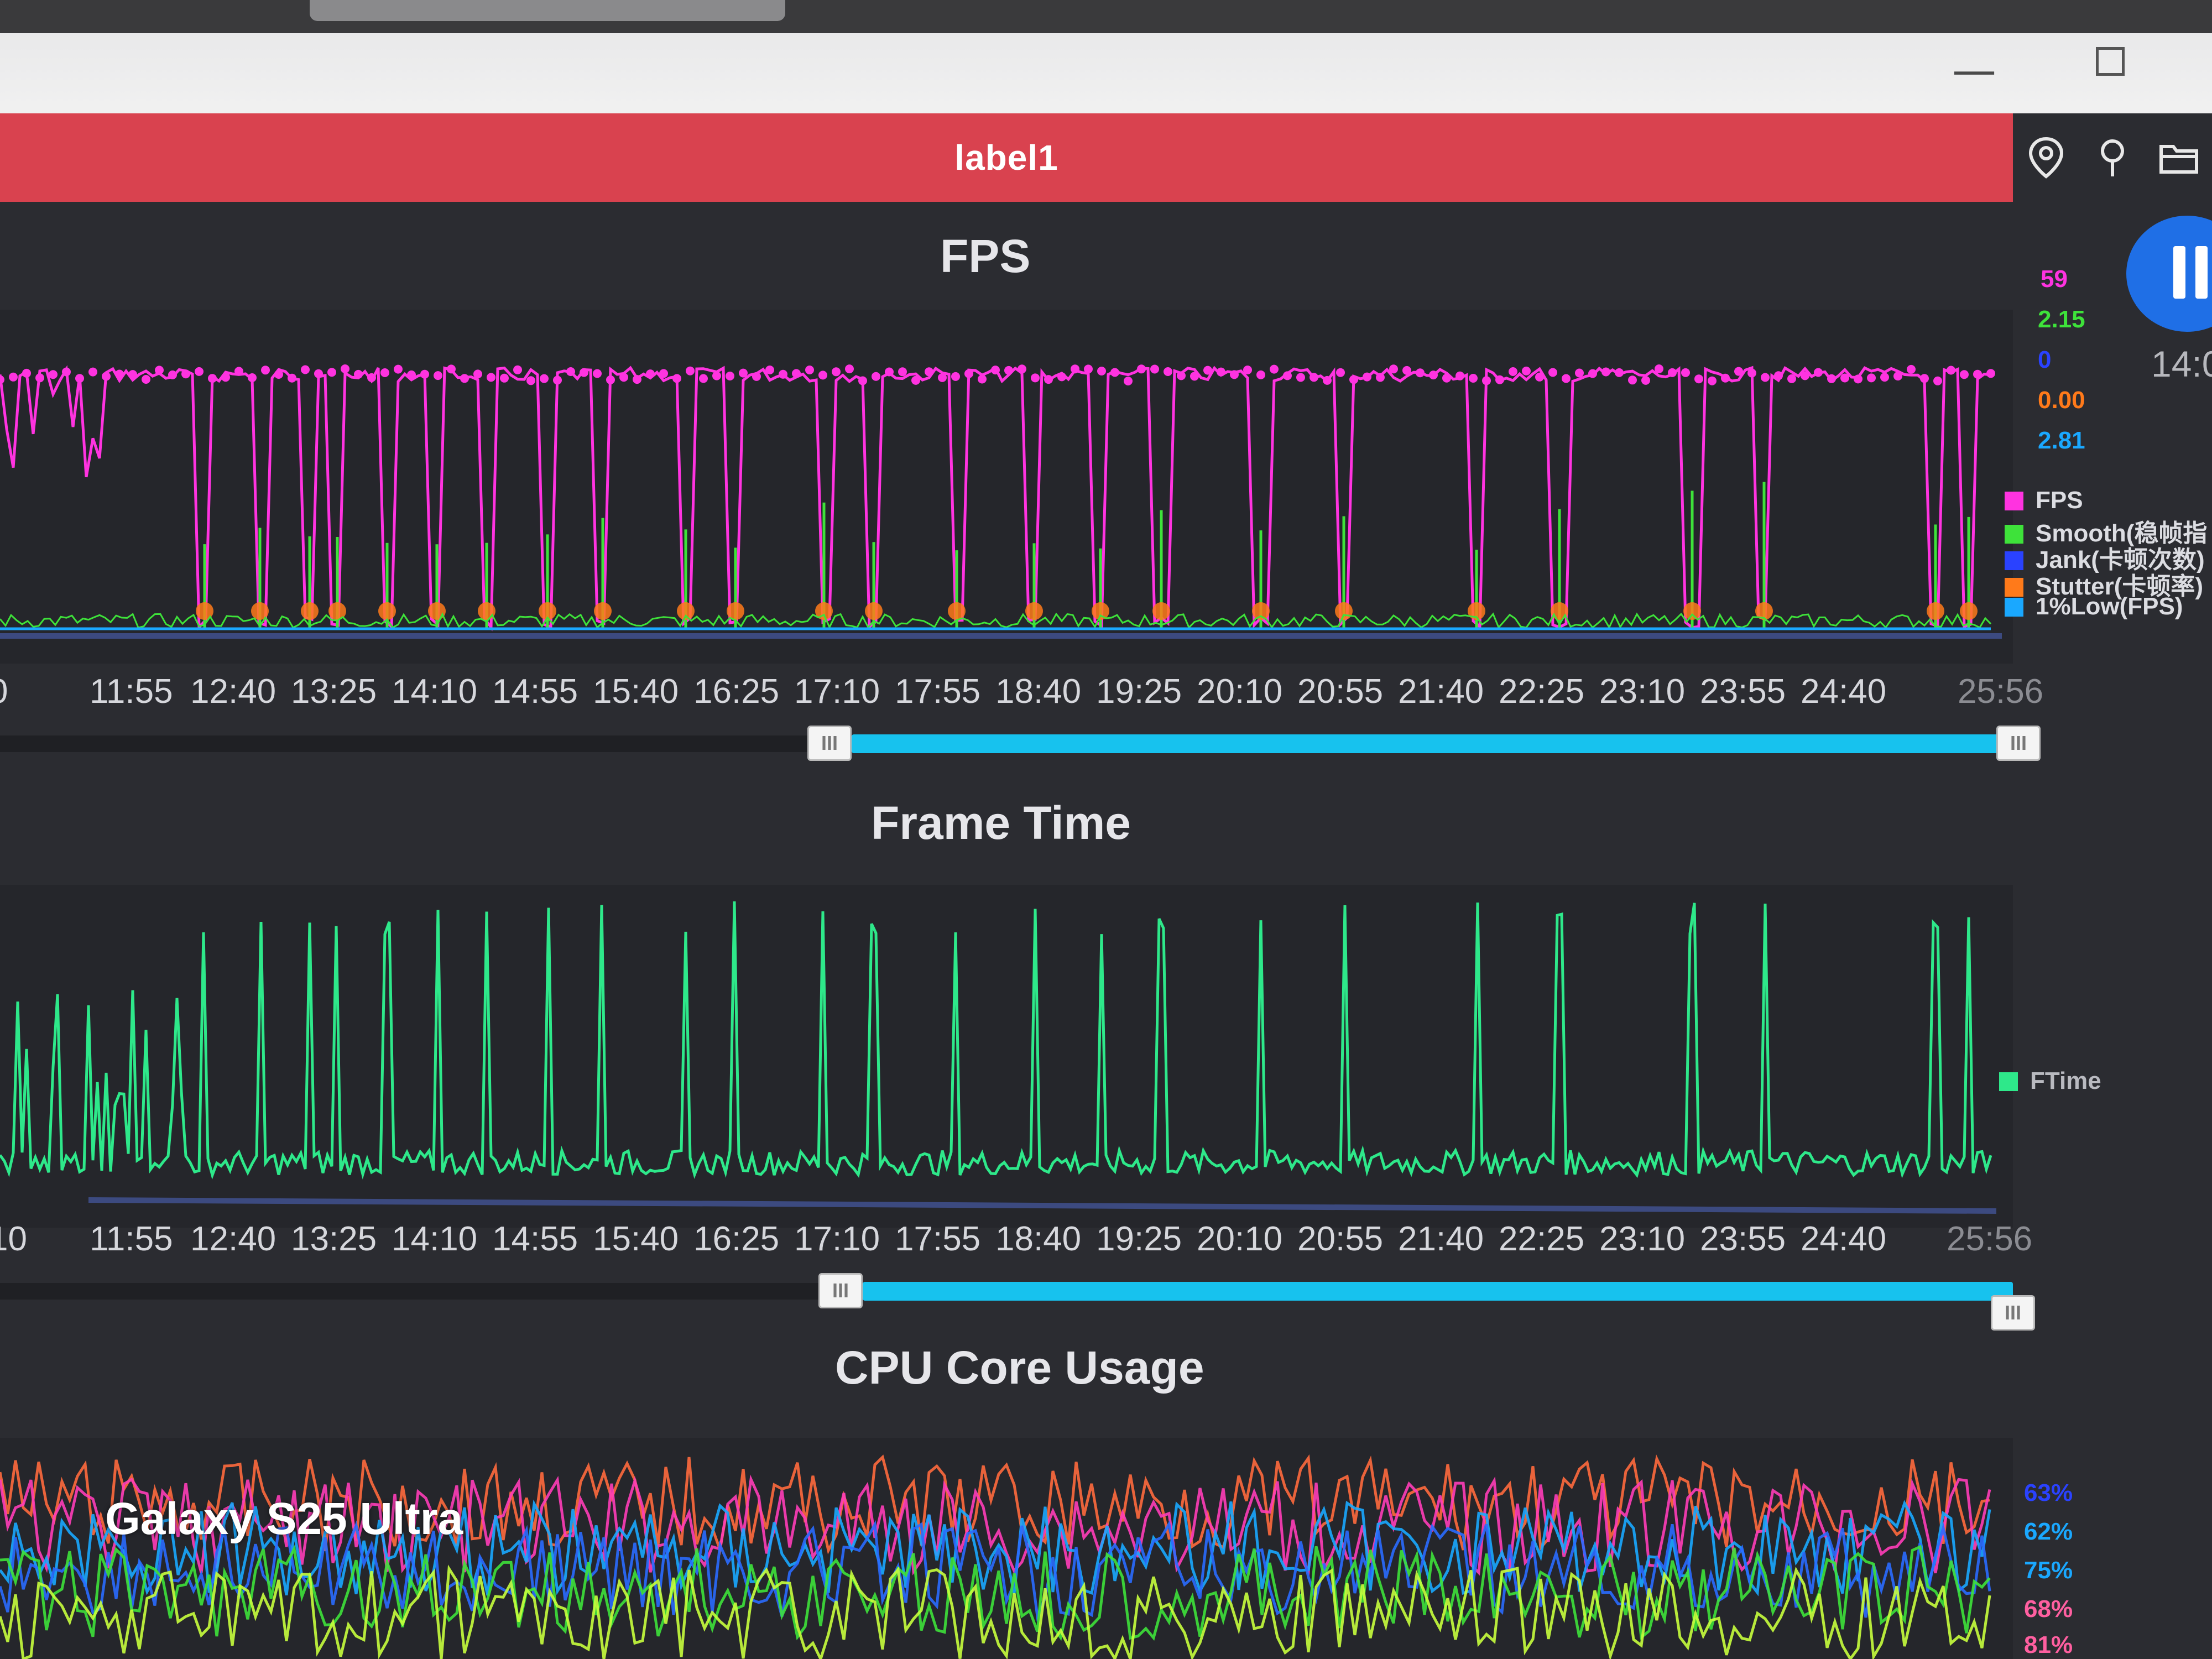  I want to click on legend-smooth: Smooth(稳帧指, so click(2106, 531).